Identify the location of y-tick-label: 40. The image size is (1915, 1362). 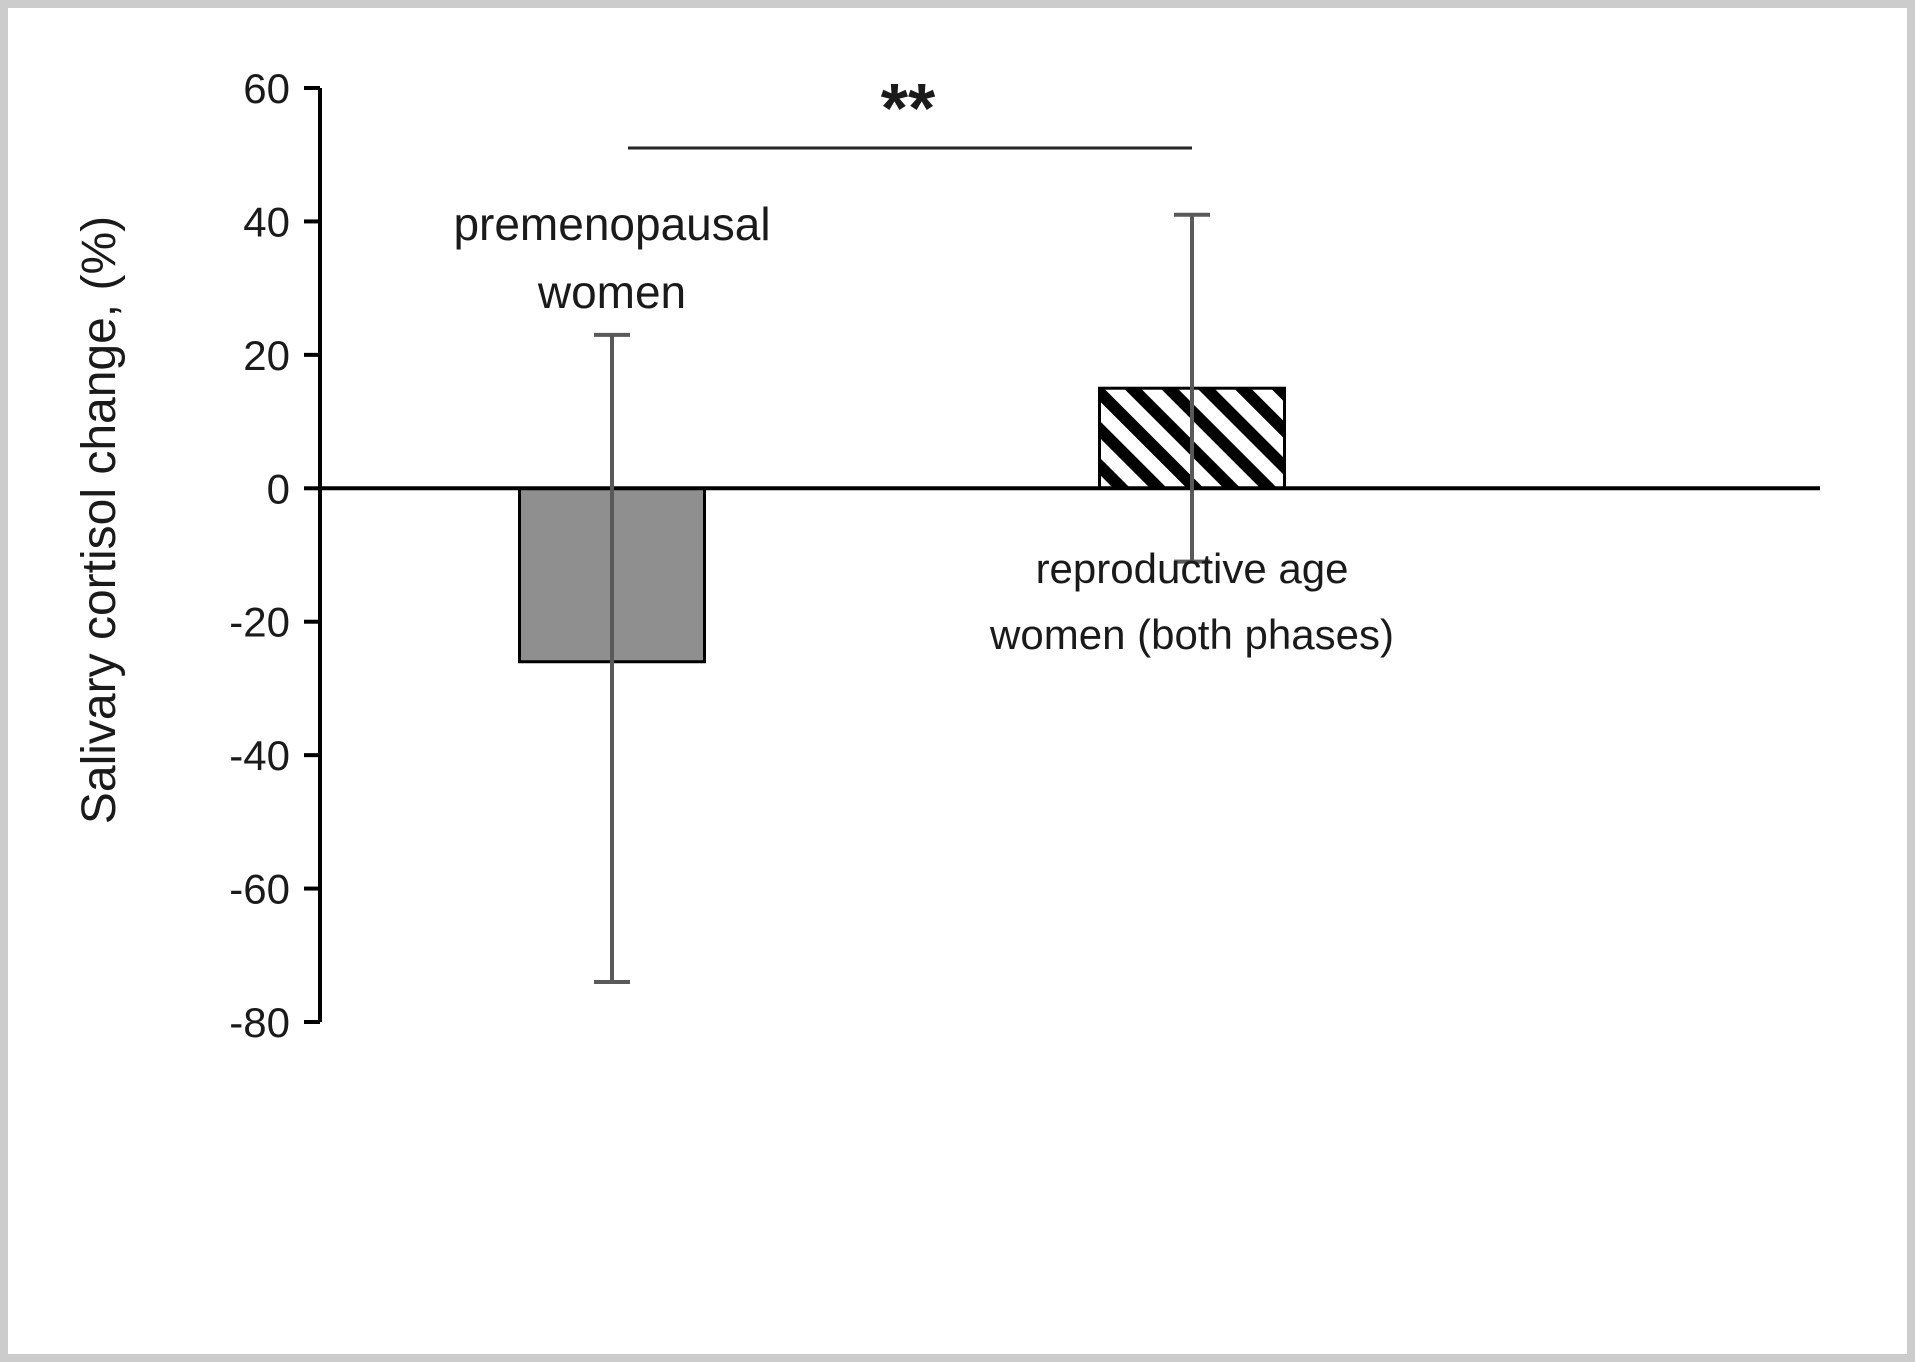
(266, 221).